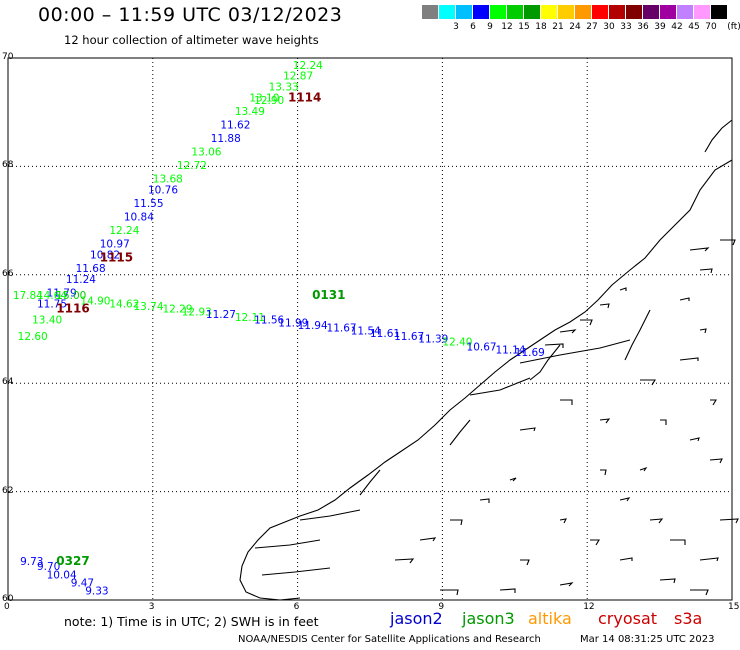 This screenshot has height=650, width=740. Describe the element at coordinates (221, 315) in the screenshot. I see `wave-height-label: 11.27` at that location.